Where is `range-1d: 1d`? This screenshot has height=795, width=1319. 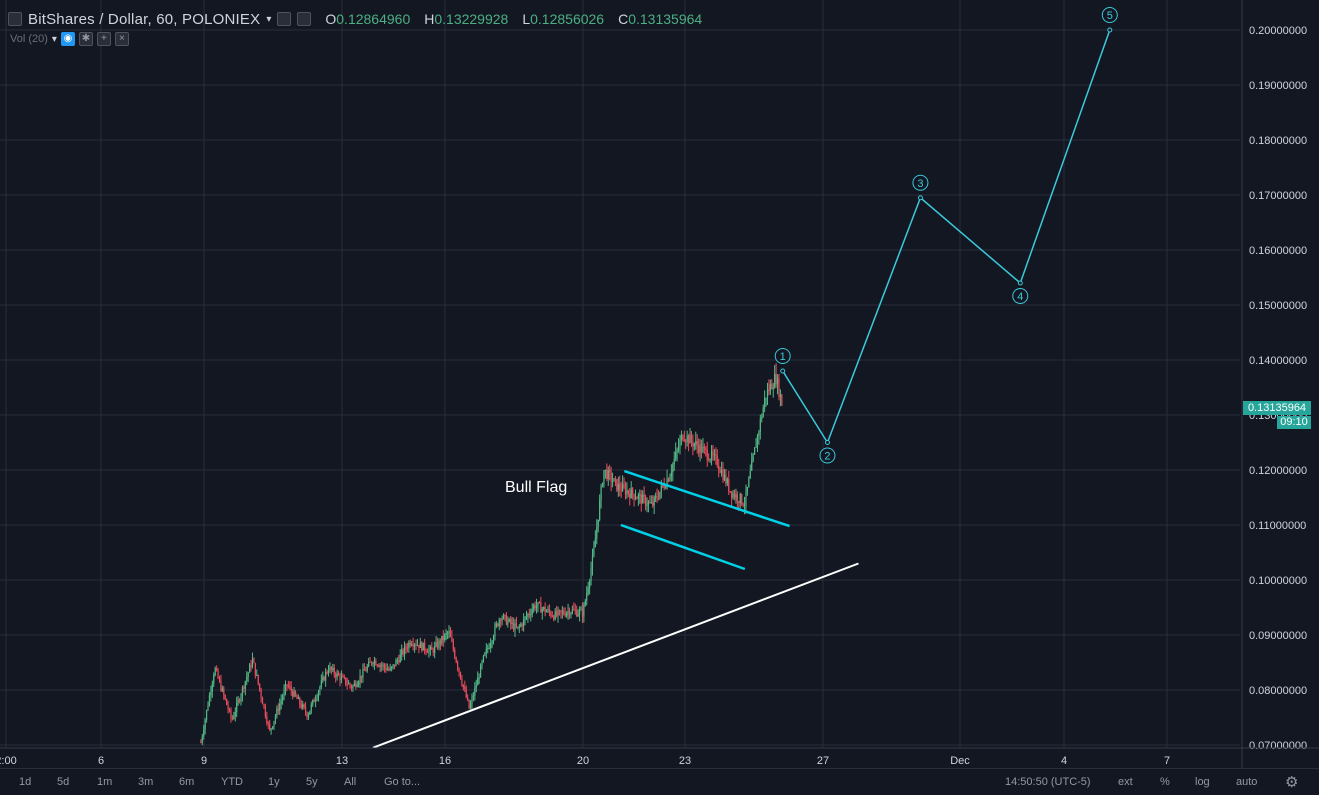
range-1d: 1d is located at coordinates (25, 782).